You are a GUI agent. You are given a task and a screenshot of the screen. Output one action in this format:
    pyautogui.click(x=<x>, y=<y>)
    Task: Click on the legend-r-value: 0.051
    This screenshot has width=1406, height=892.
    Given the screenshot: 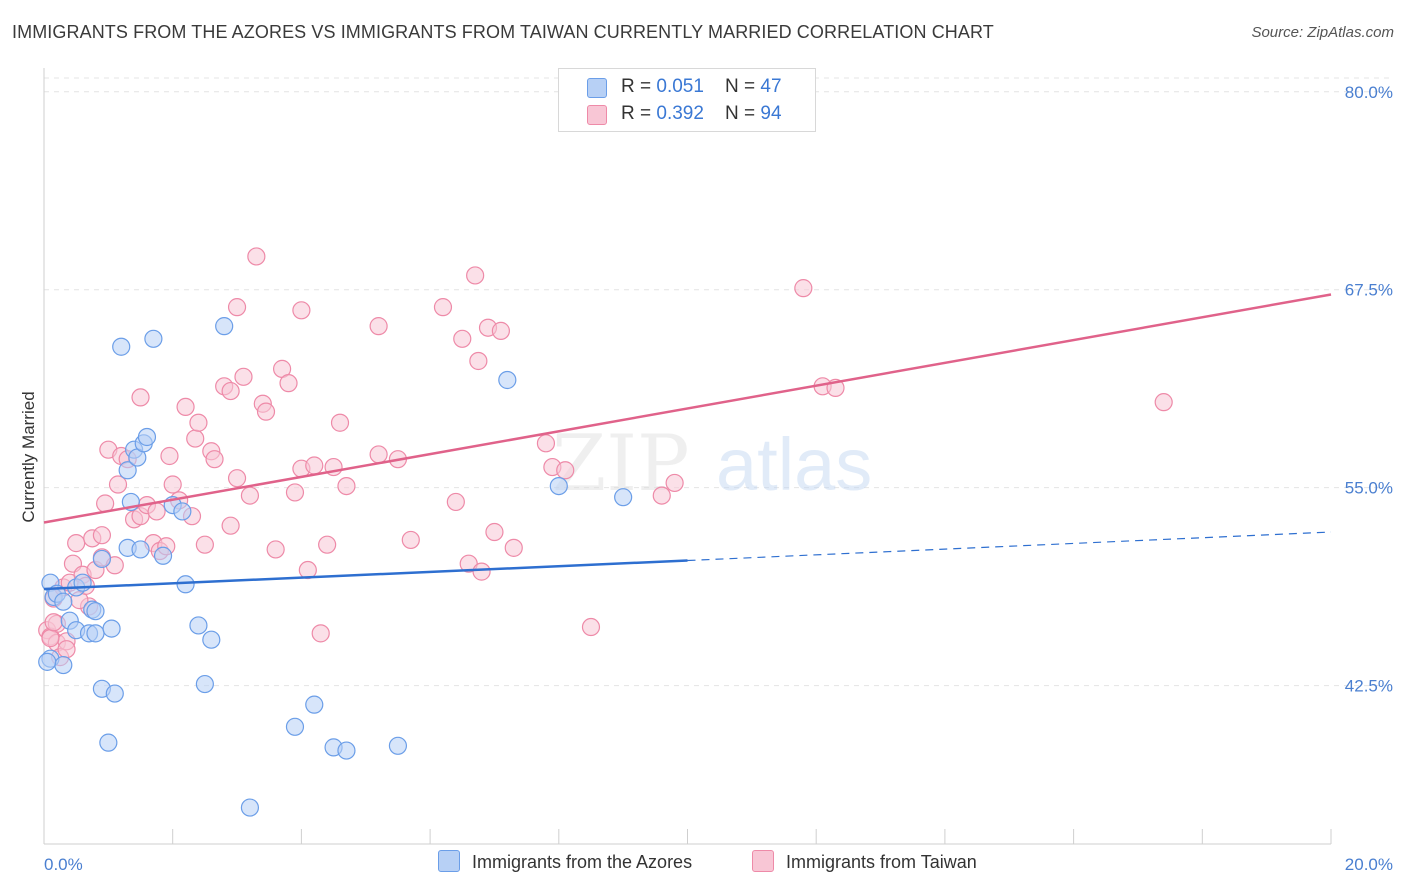 What is the action you would take?
    pyautogui.click(x=680, y=86)
    